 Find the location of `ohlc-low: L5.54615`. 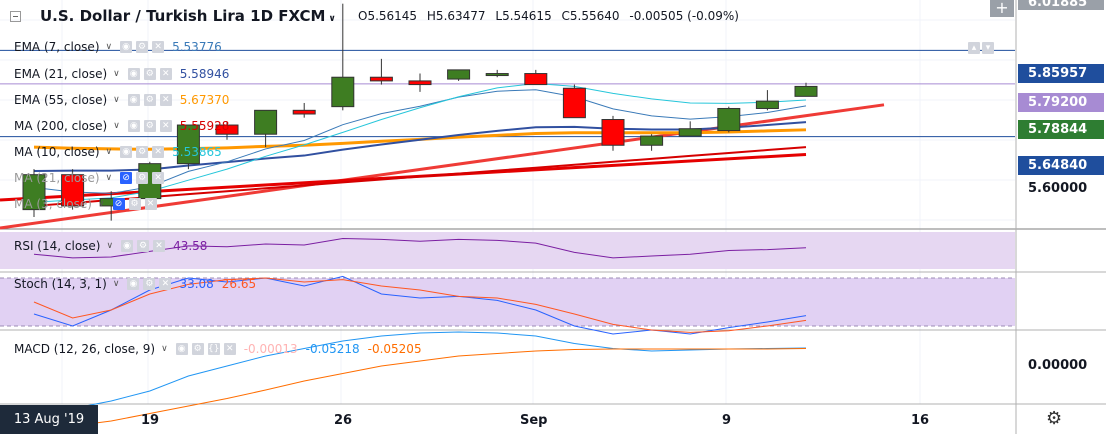

ohlc-low: L5.54615 is located at coordinates (523, 16).